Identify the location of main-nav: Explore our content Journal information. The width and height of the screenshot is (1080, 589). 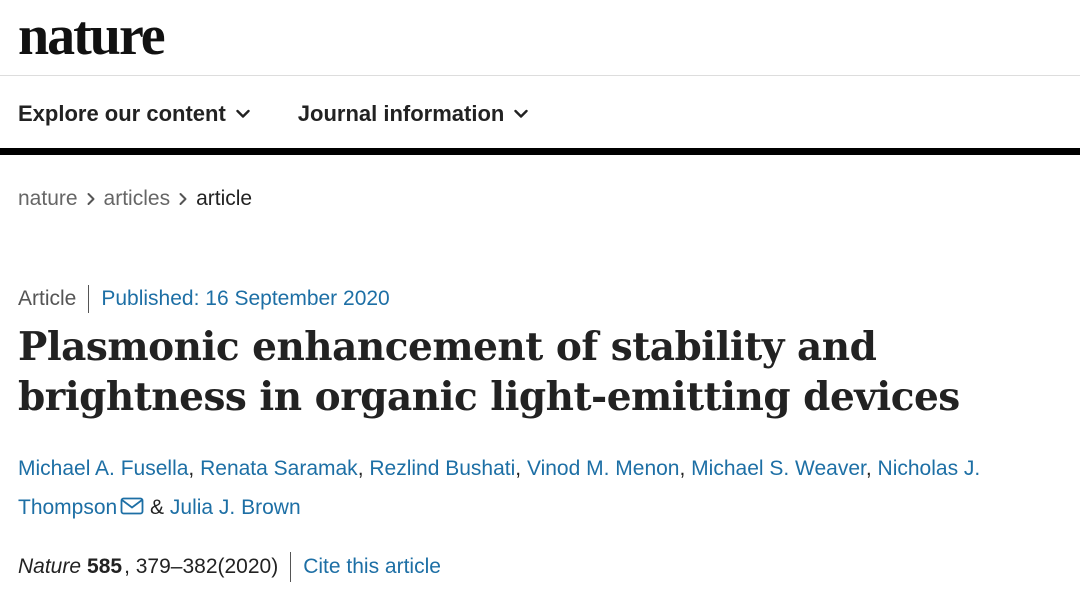
(273, 114).